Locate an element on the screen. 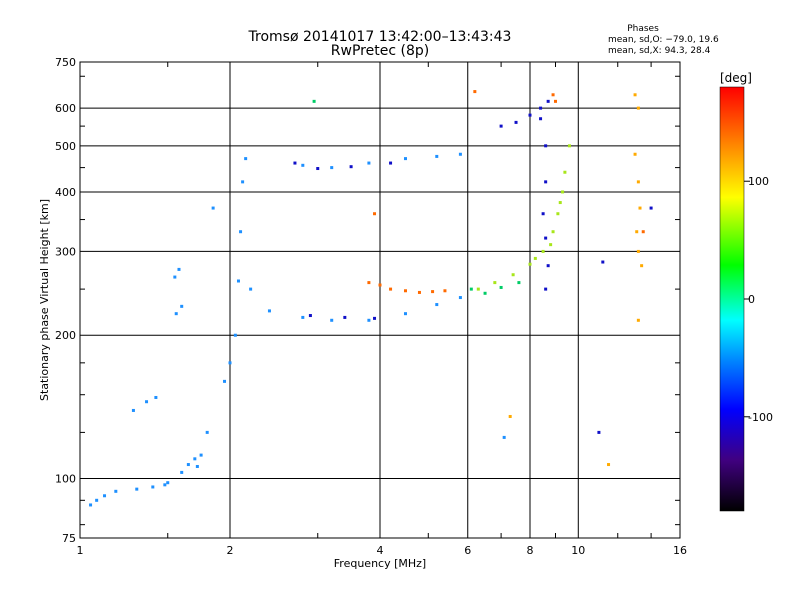 This screenshot has width=800, height=600. y-tick-label: 400 is located at coordinates (65, 192).